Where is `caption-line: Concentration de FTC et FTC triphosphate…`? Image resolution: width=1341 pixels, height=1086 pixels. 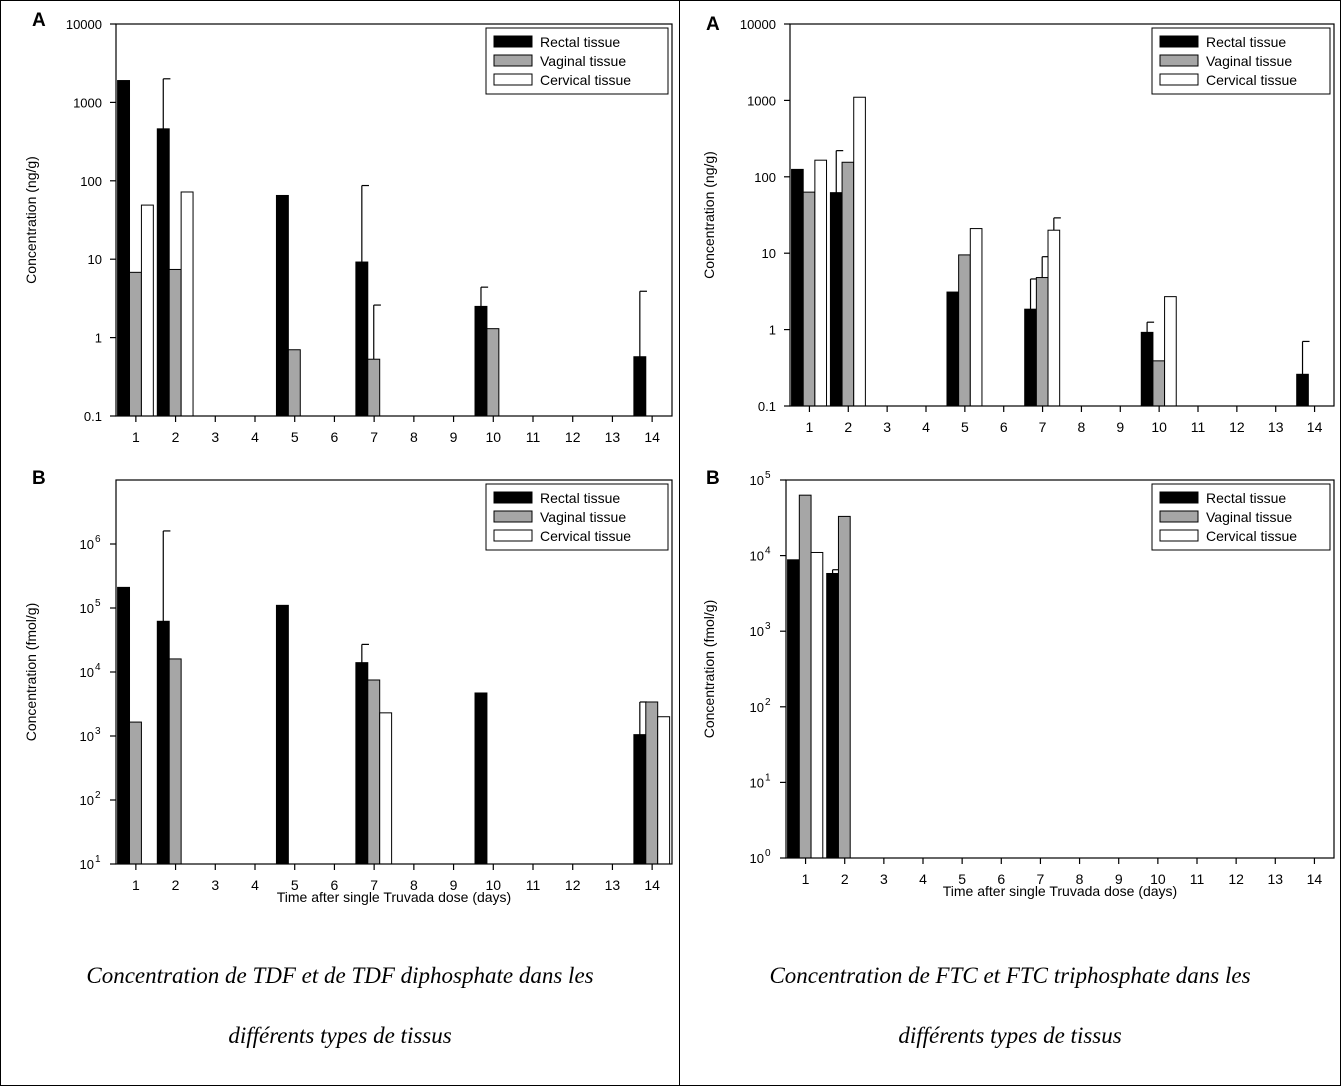
caption-line: Concentration de FTC et FTC triphosphate… is located at coordinates (1010, 975).